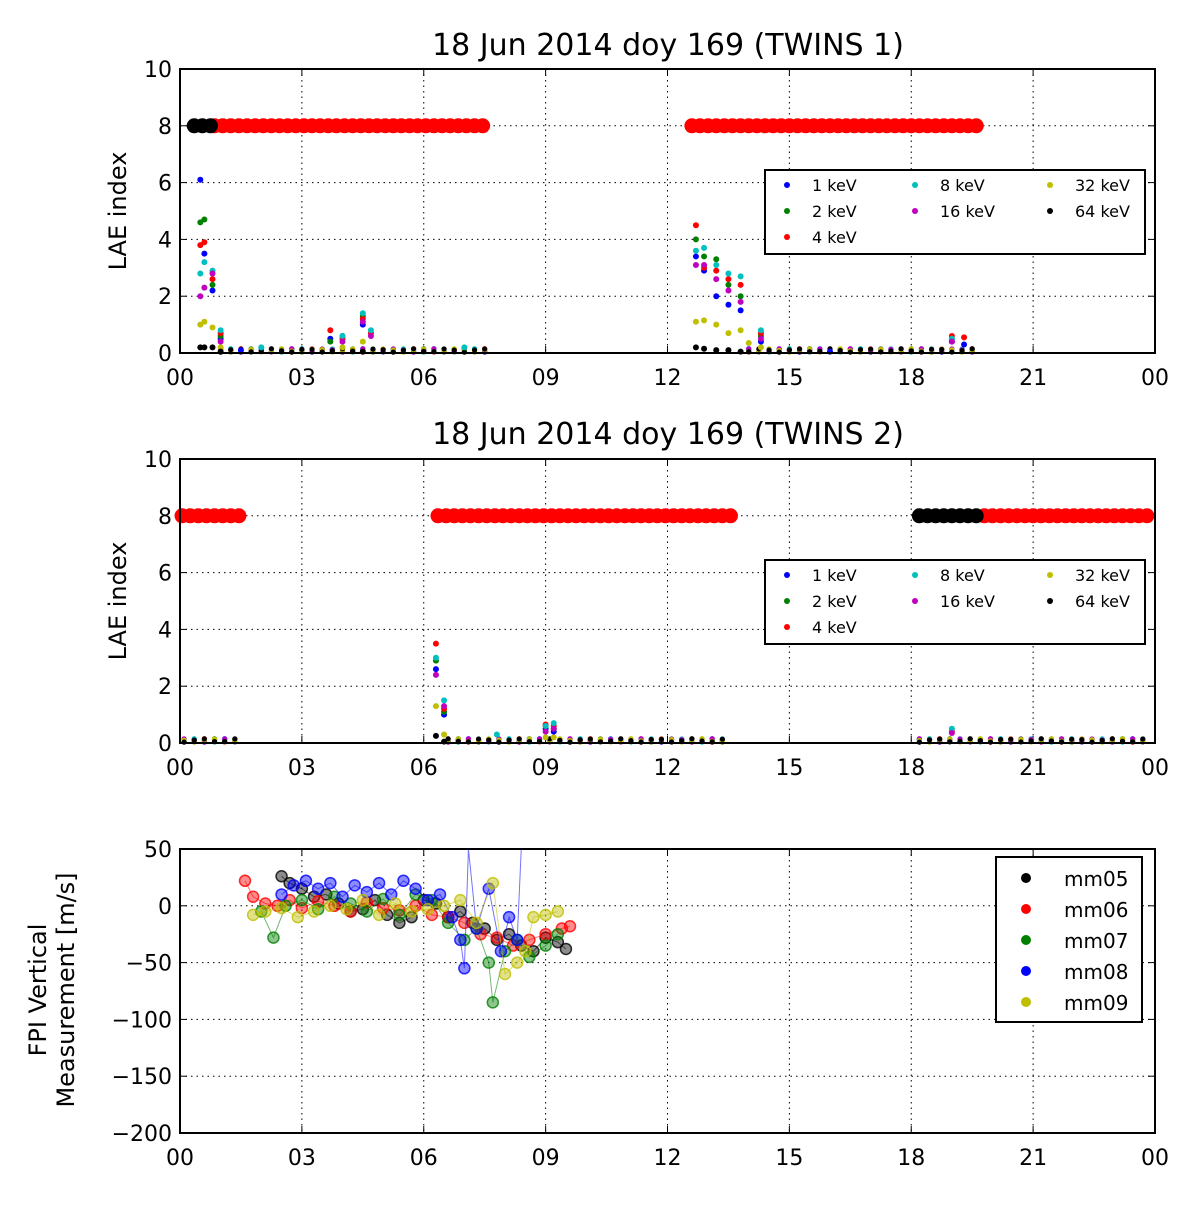 This screenshot has width=1200, height=1205. I want to click on legend-label: mm08, so click(1096, 972).